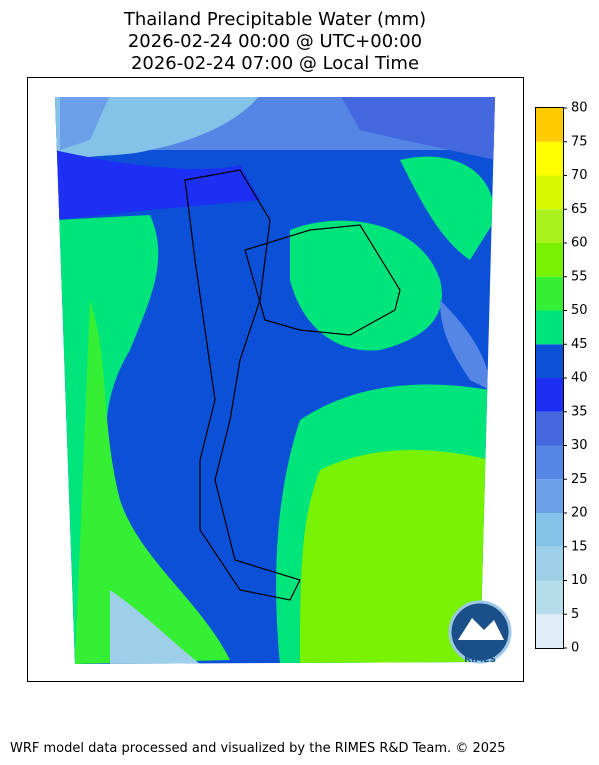  I want to click on colorbar-tick-label: 65, so click(579, 209).